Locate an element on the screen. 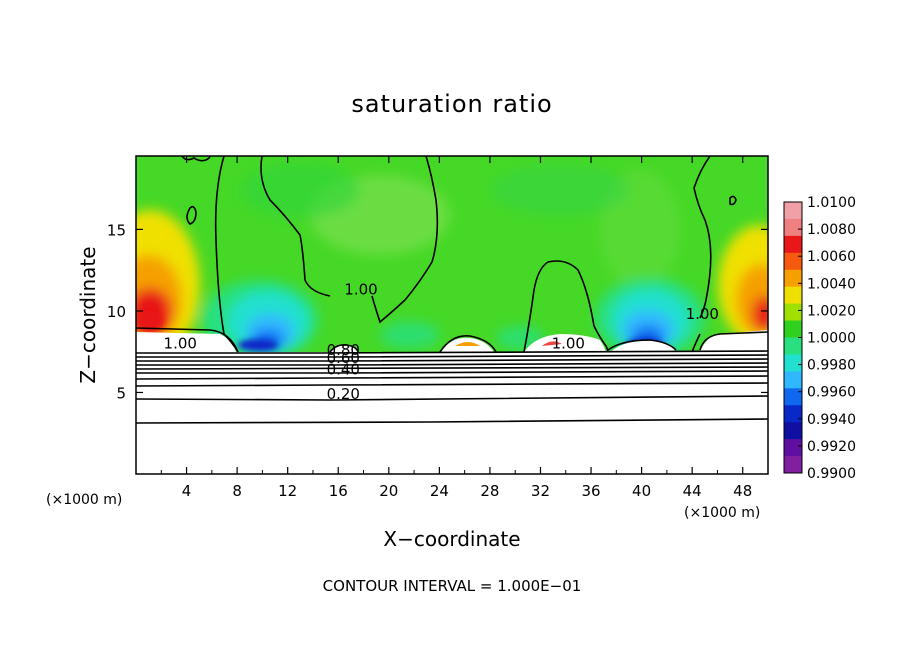  x-tick-label: 20 is located at coordinates (388, 491).